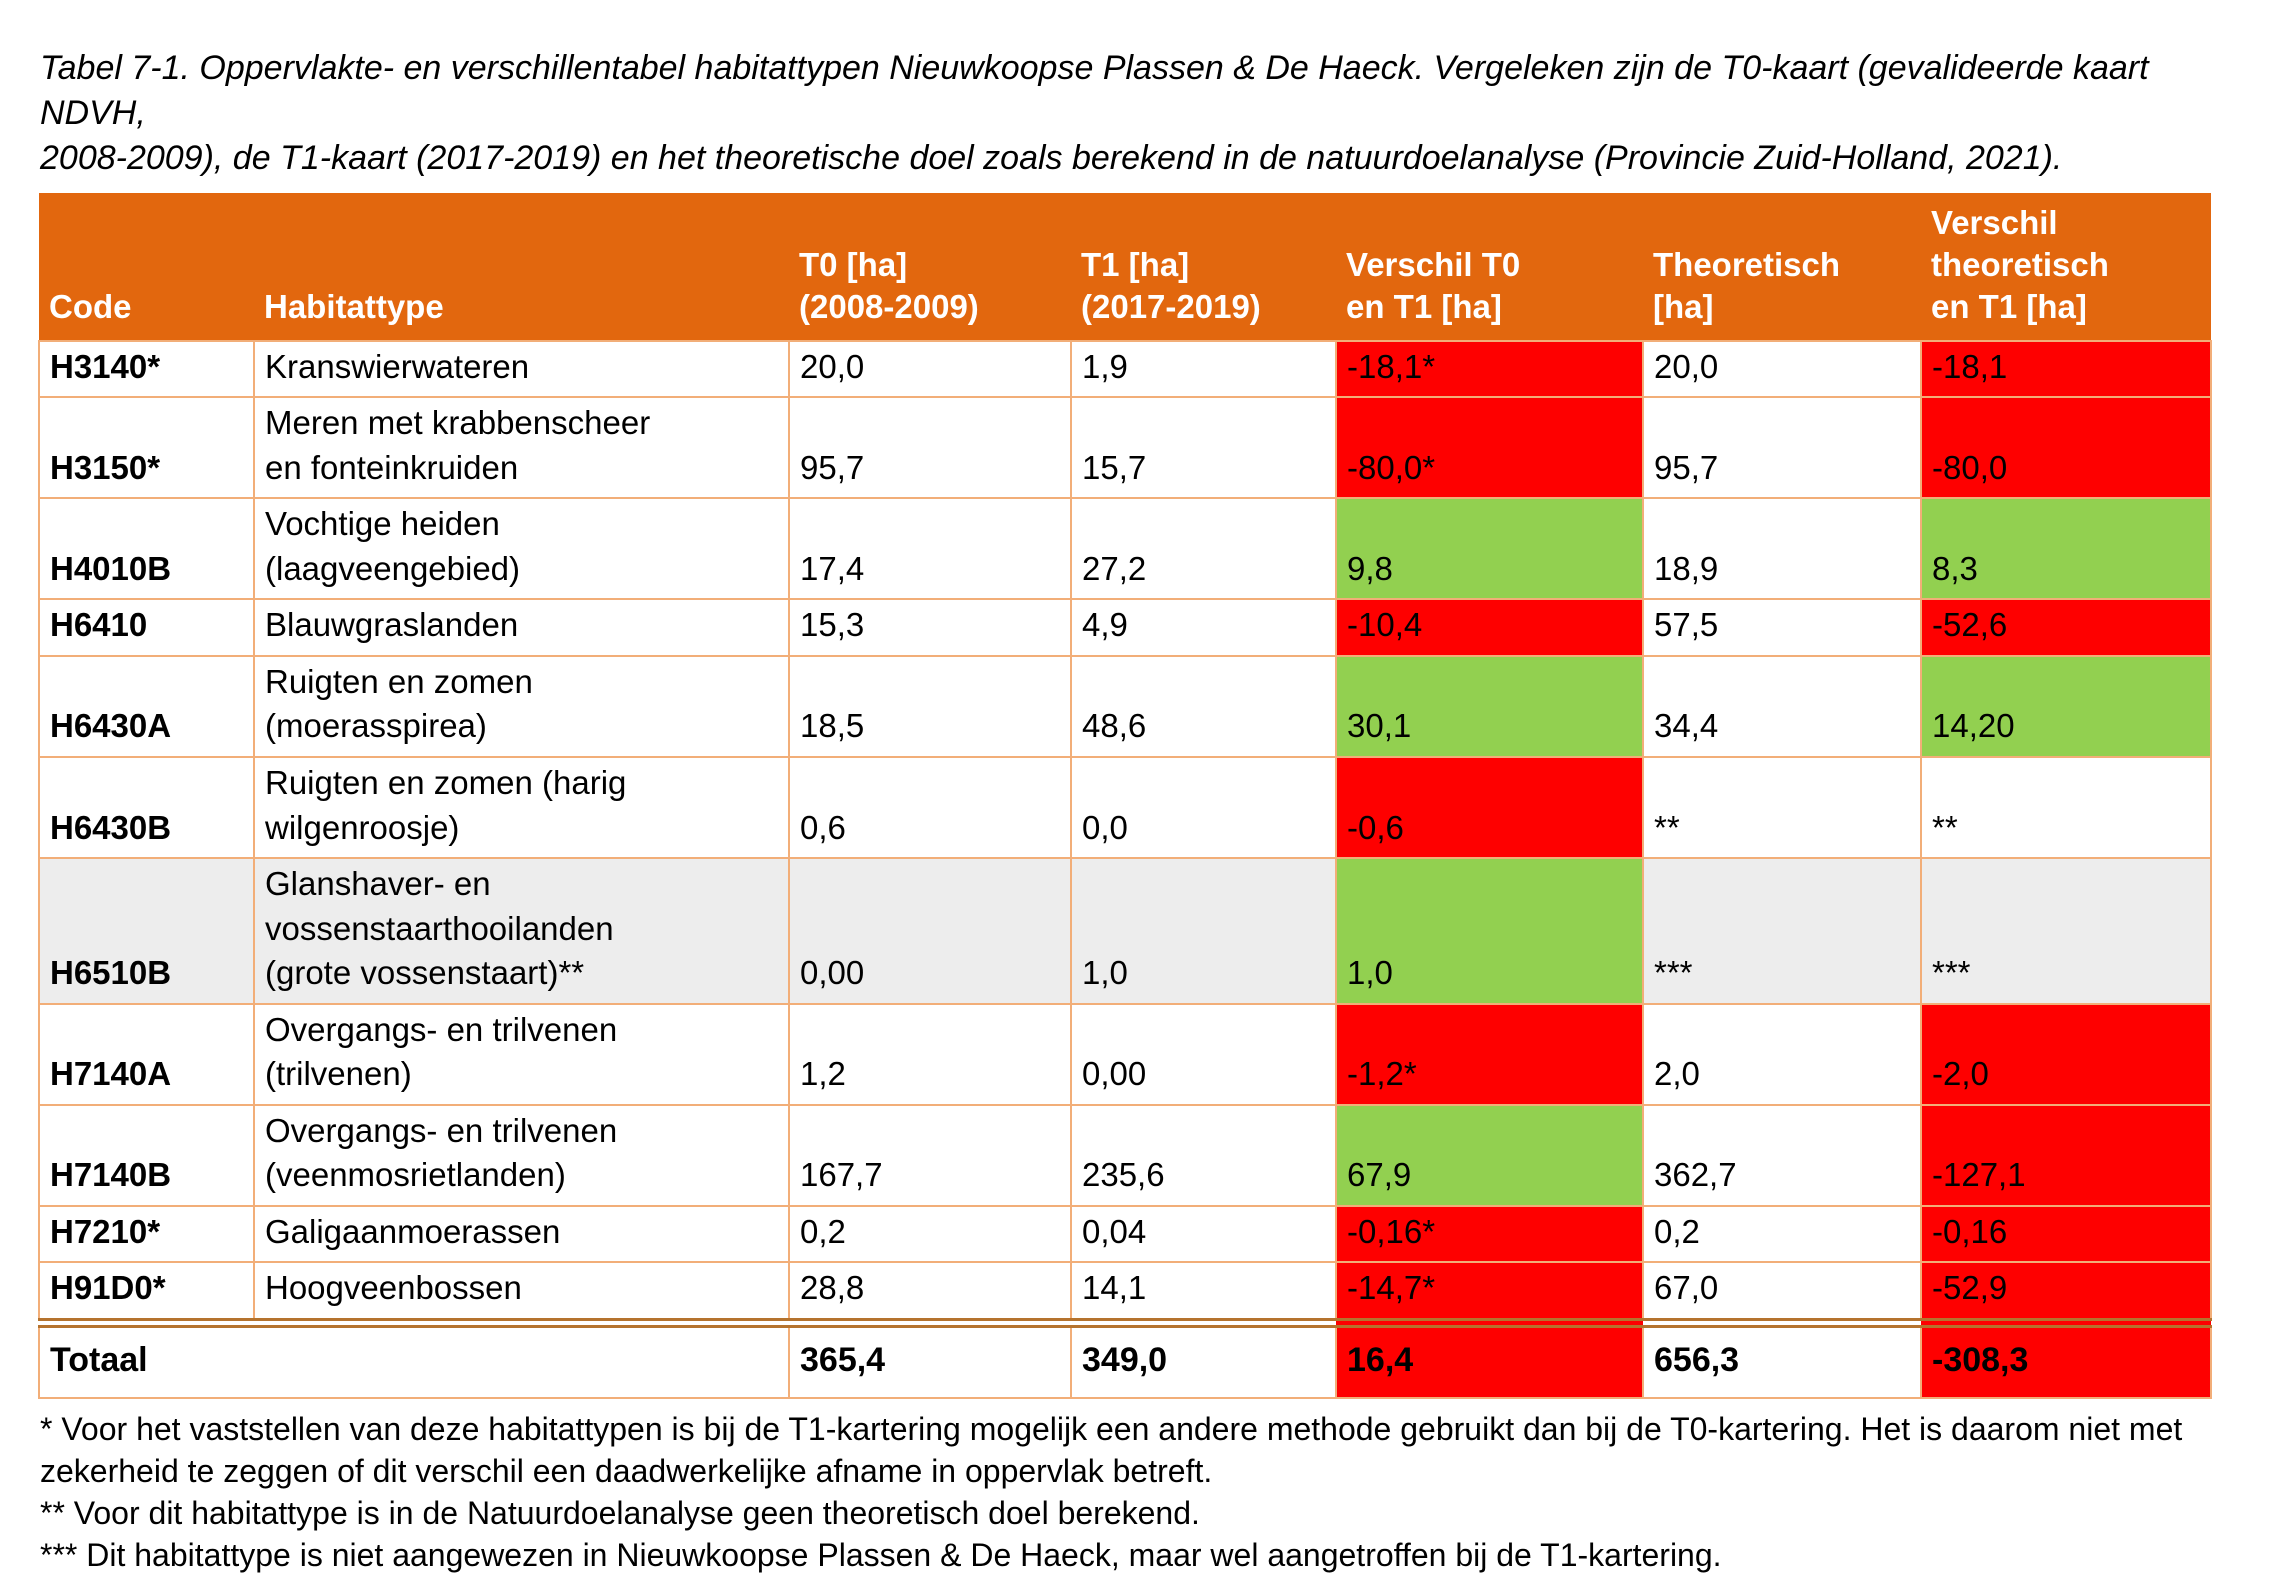 The width and height of the screenshot is (2277, 1577). I want to click on cell-t0: 95,7, so click(930, 448).